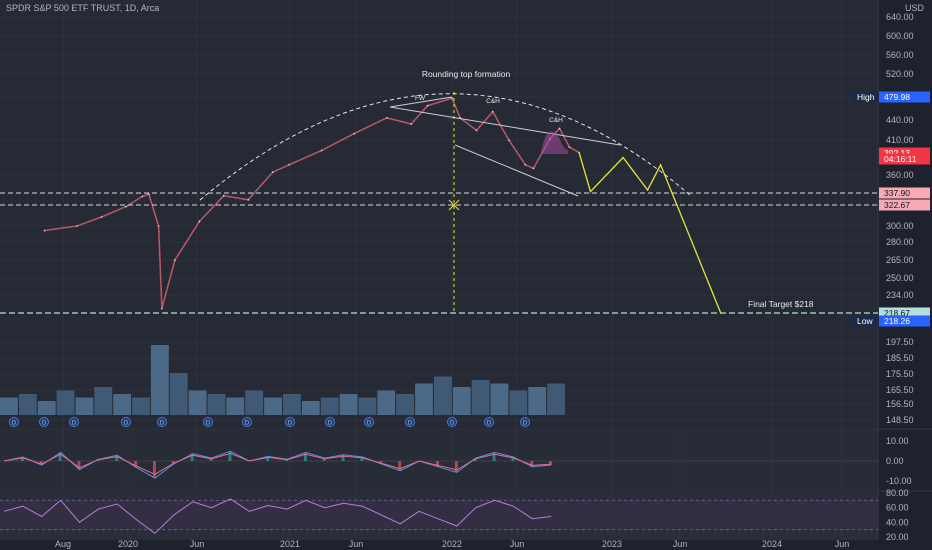  I want to click on dividend-marker-label-3: D, so click(126, 424).